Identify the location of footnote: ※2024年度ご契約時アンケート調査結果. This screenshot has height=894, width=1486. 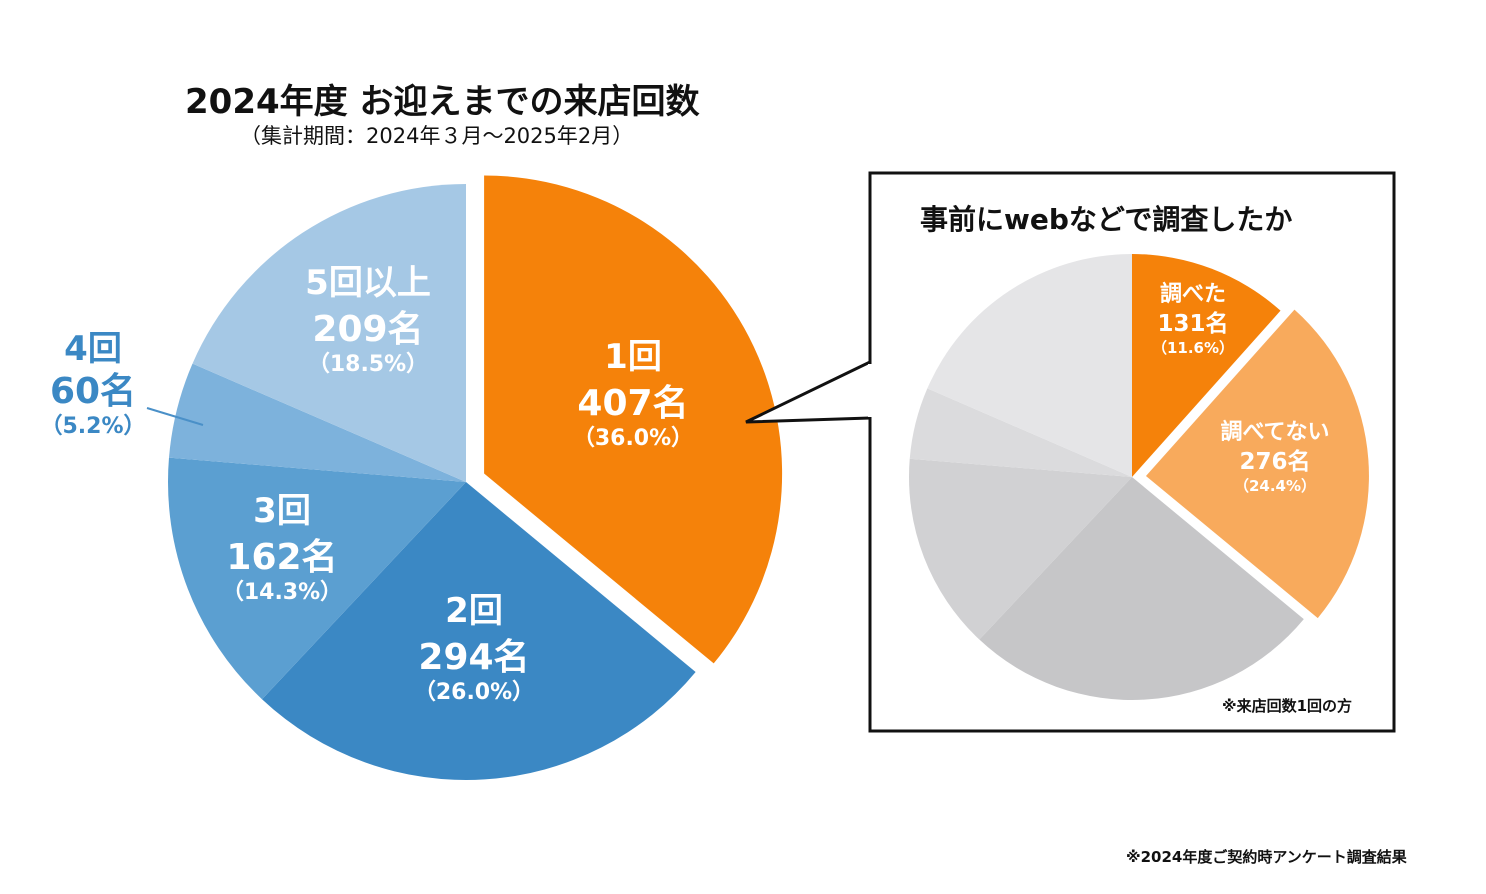
(1266, 857).